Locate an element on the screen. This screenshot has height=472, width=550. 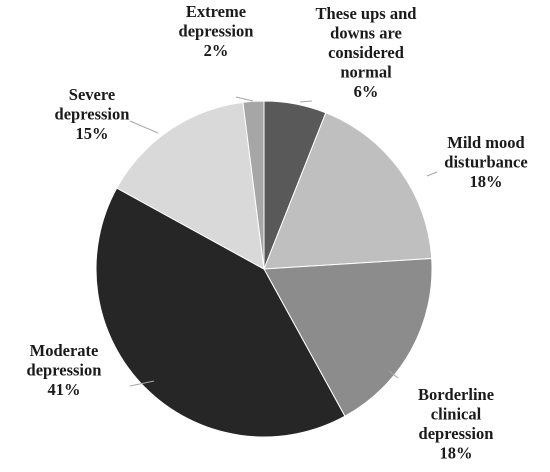
slice-label-5: Extreme depression 2% is located at coordinates (216, 31).